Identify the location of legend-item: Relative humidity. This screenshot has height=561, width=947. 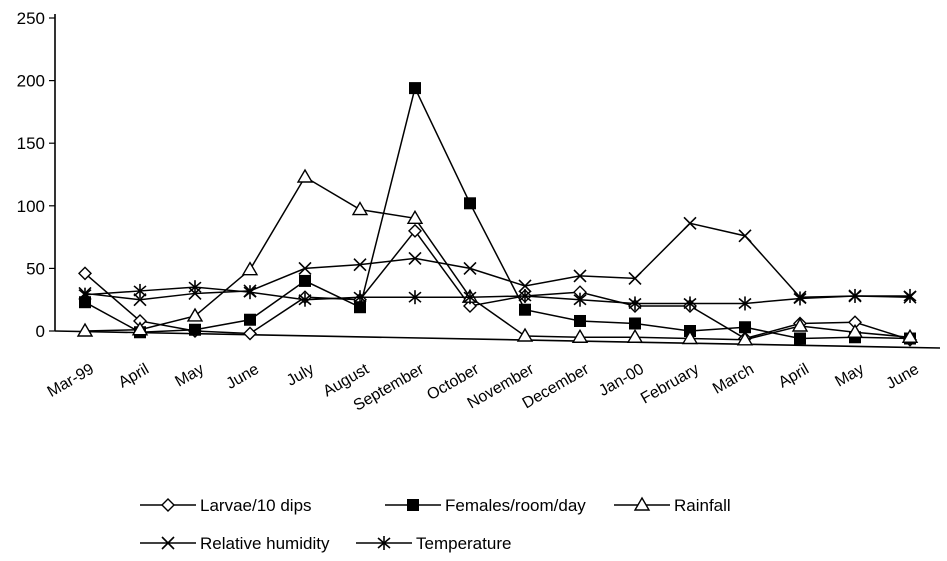
(235, 543).